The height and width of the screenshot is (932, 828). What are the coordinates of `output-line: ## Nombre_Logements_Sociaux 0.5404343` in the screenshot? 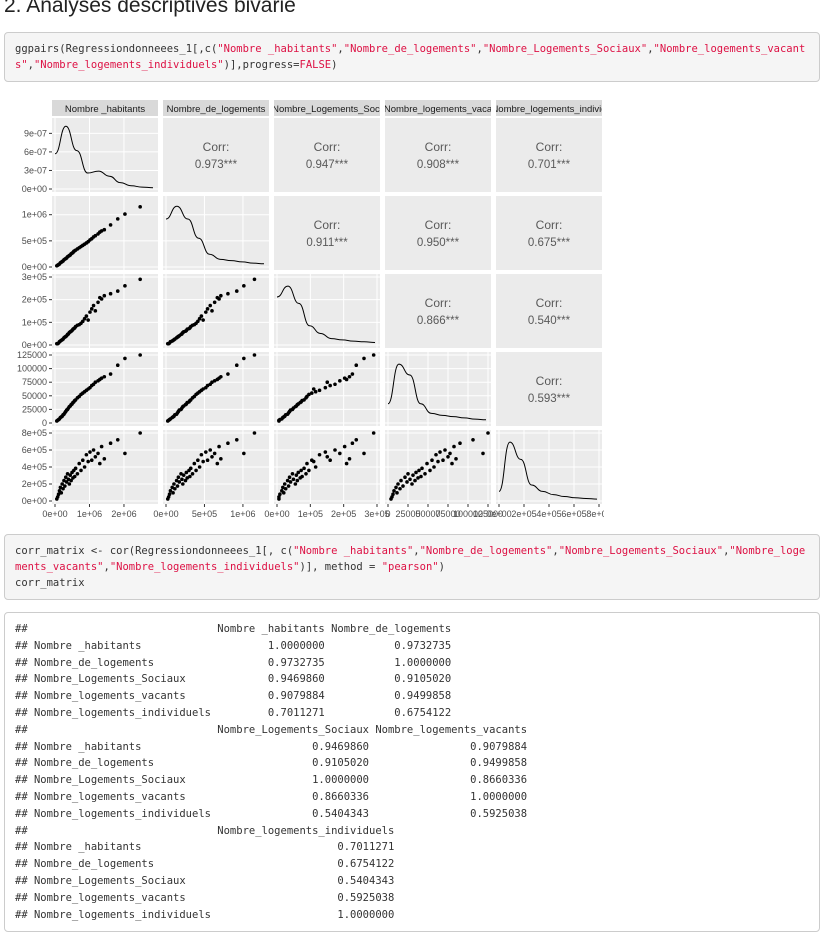 It's located at (205, 880).